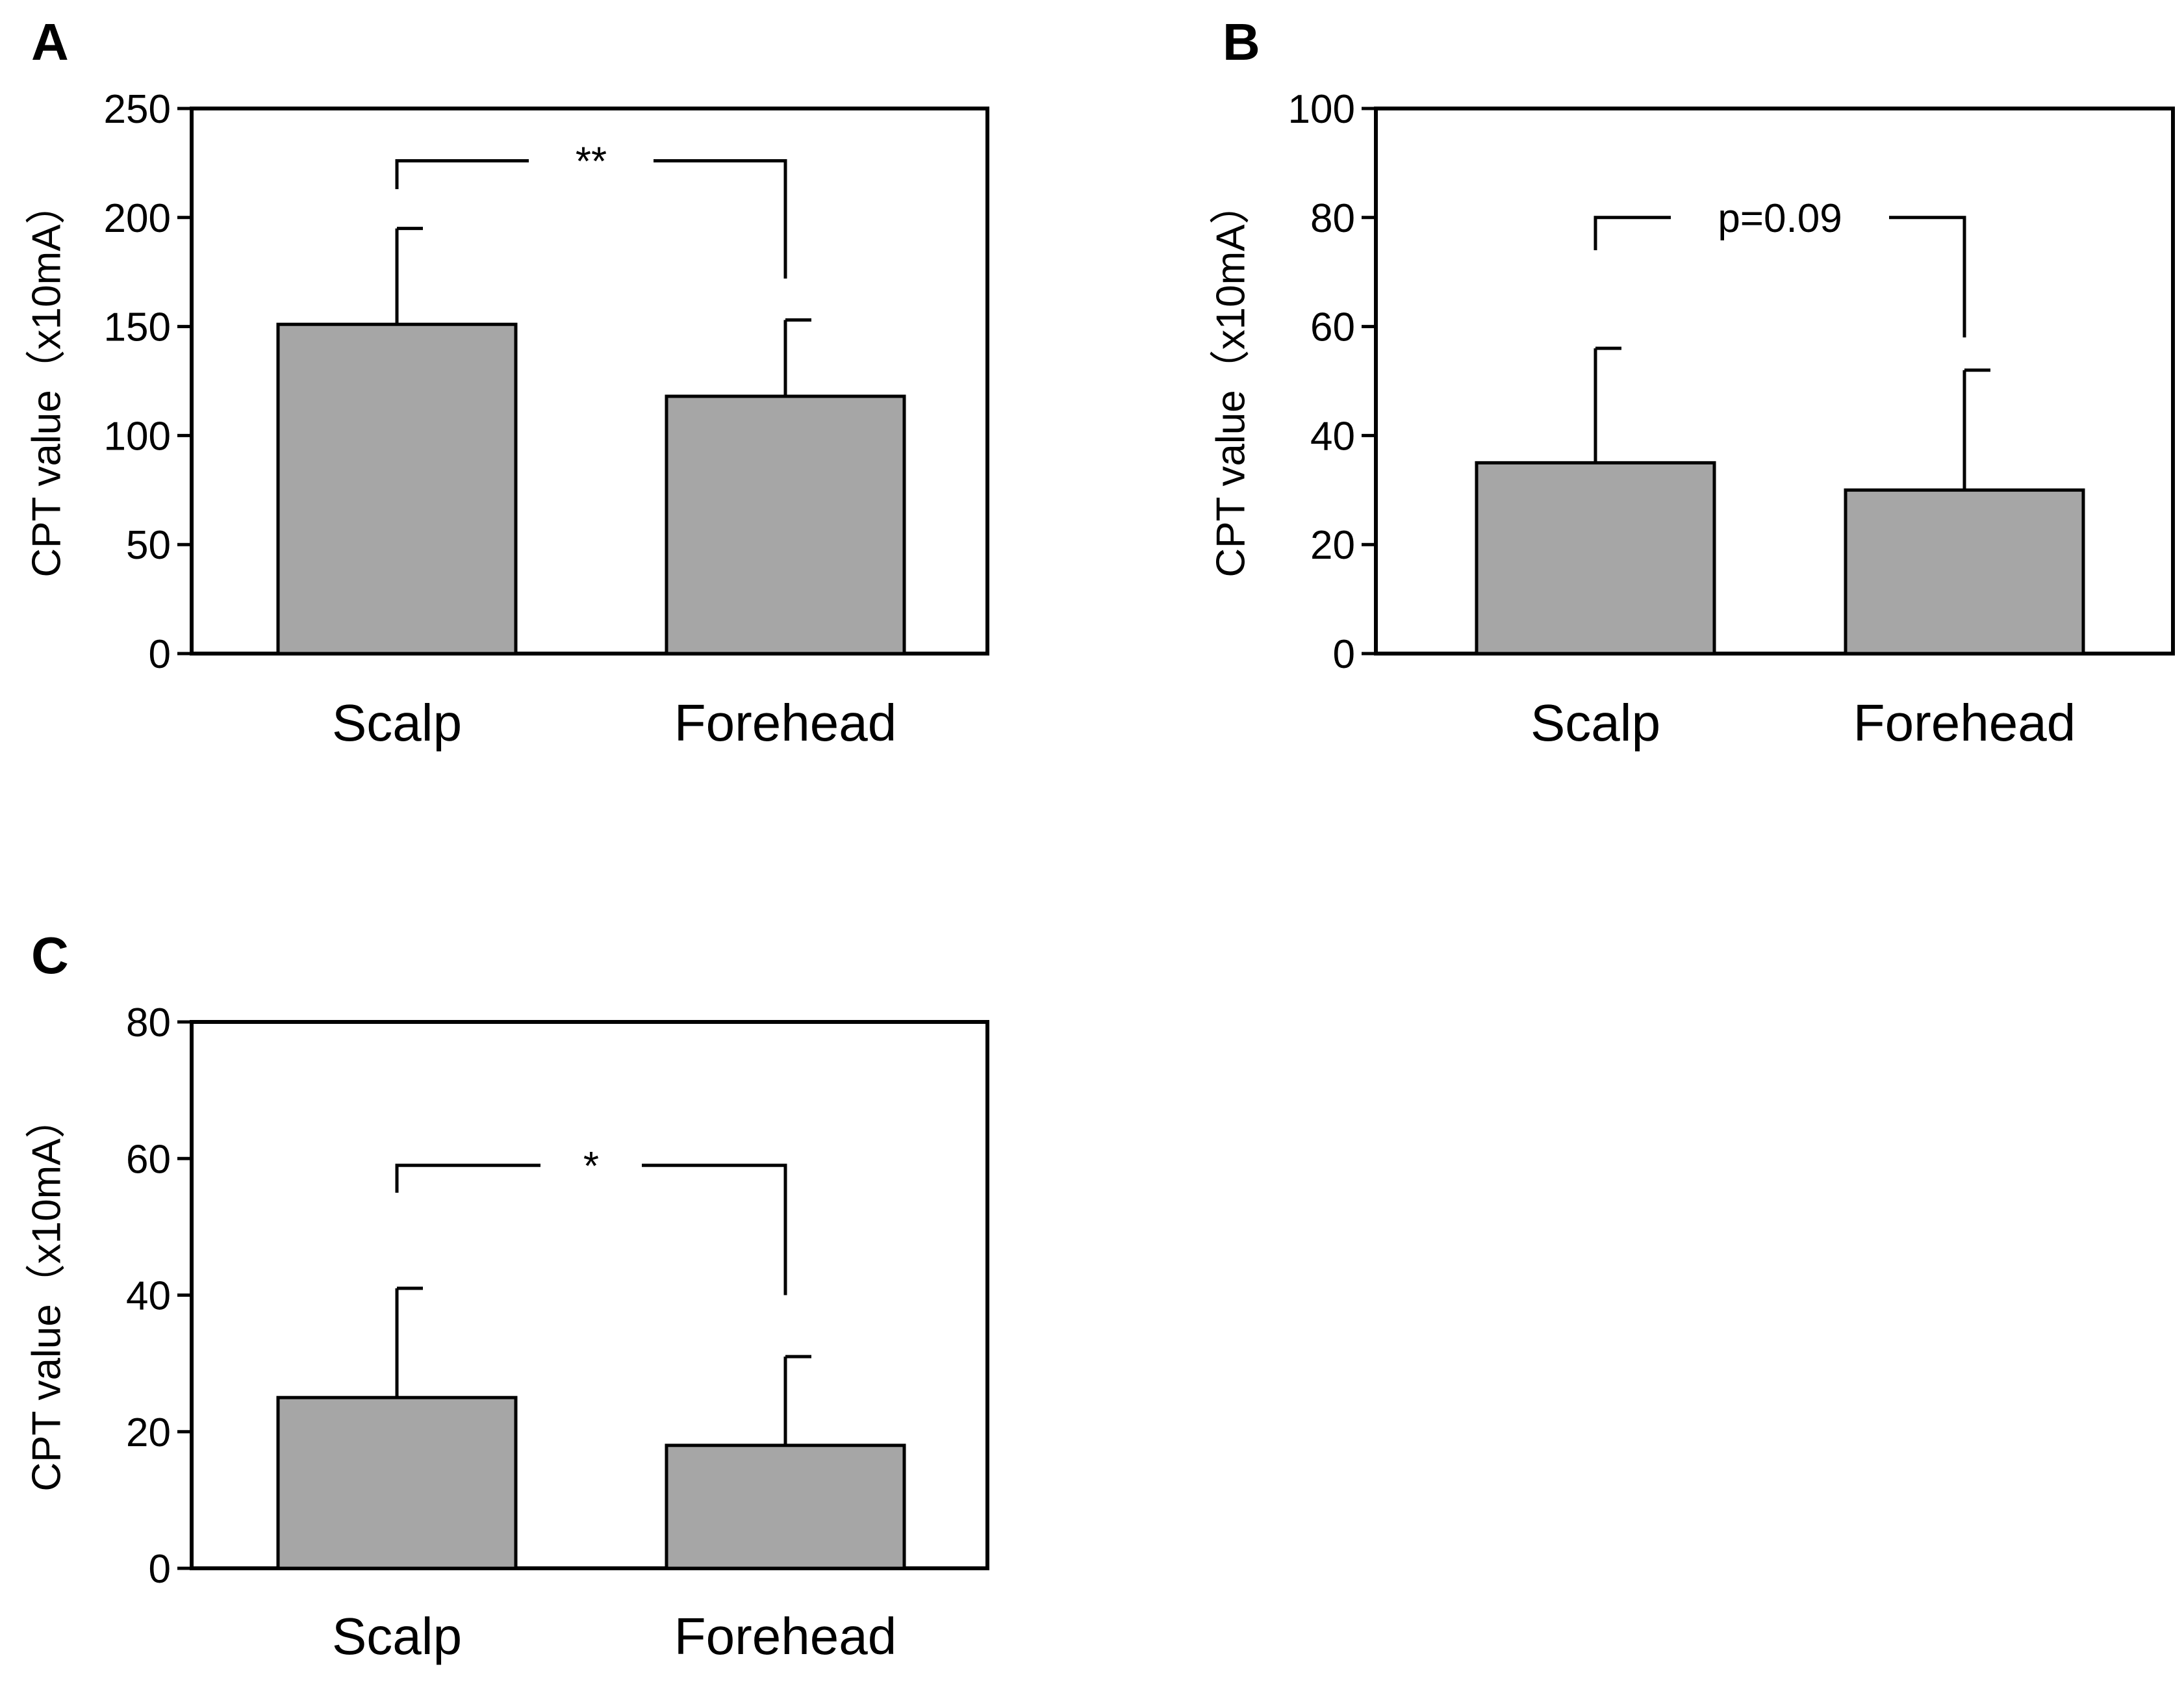 This screenshot has height=1682, width=2184. What do you see at coordinates (50, 955) in the screenshot?
I see `panel-label: C` at bounding box center [50, 955].